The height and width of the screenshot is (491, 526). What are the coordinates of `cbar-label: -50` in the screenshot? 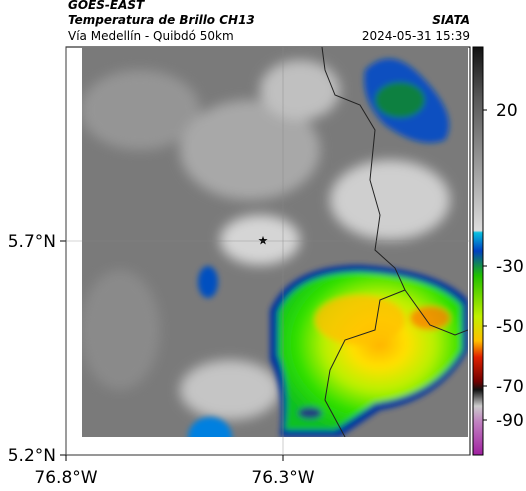 It's located at (510, 327).